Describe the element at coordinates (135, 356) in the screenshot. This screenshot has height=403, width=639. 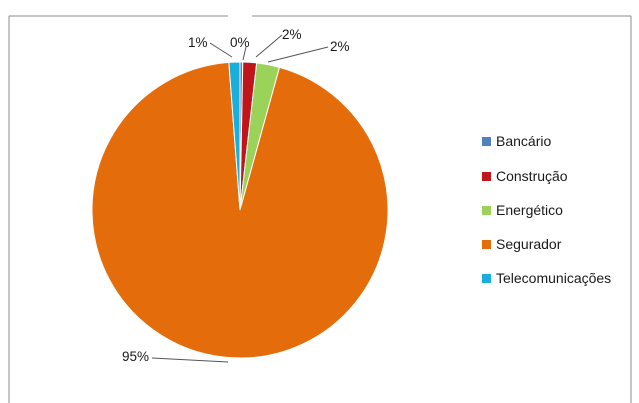
I see `data-label-segurador: 95%` at that location.